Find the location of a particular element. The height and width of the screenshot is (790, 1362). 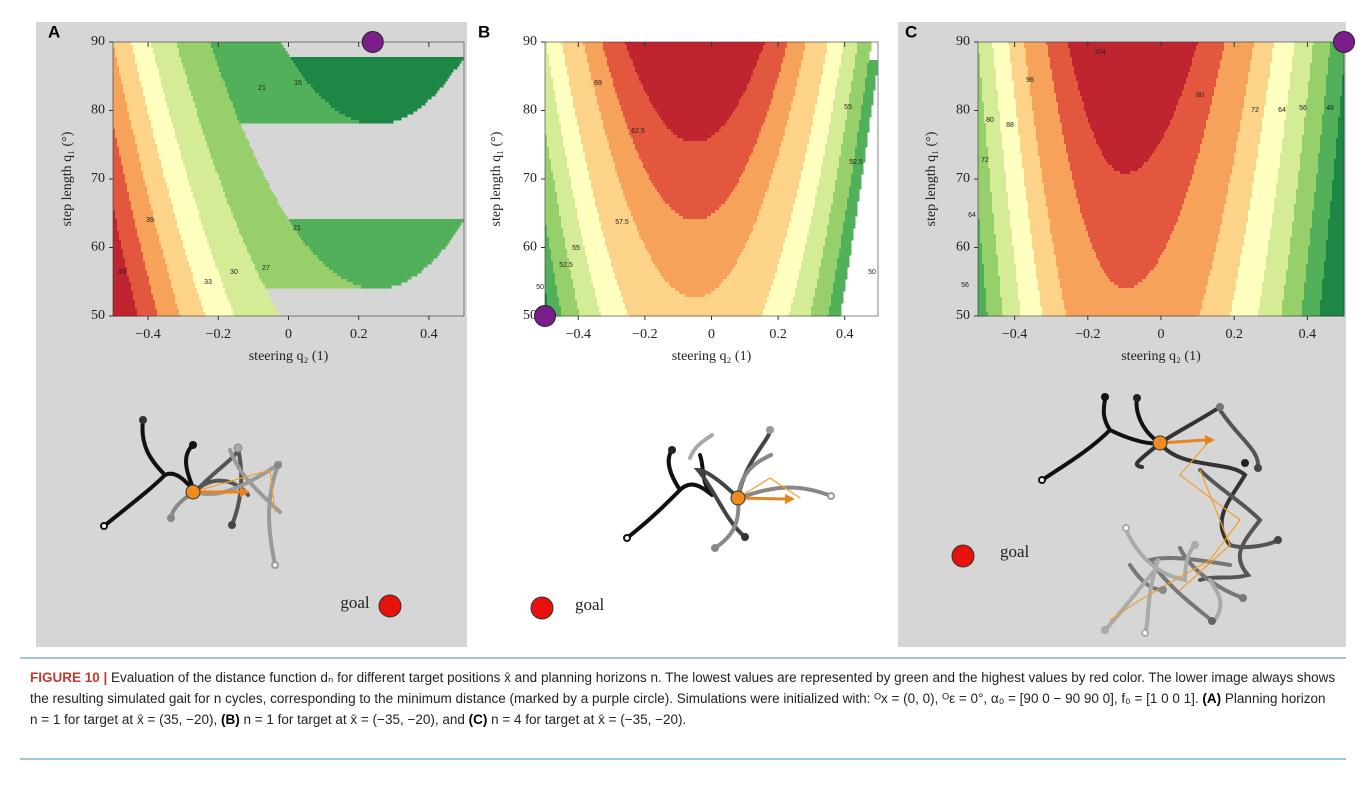

y-tick-label: 70 is located at coordinates (963, 178).